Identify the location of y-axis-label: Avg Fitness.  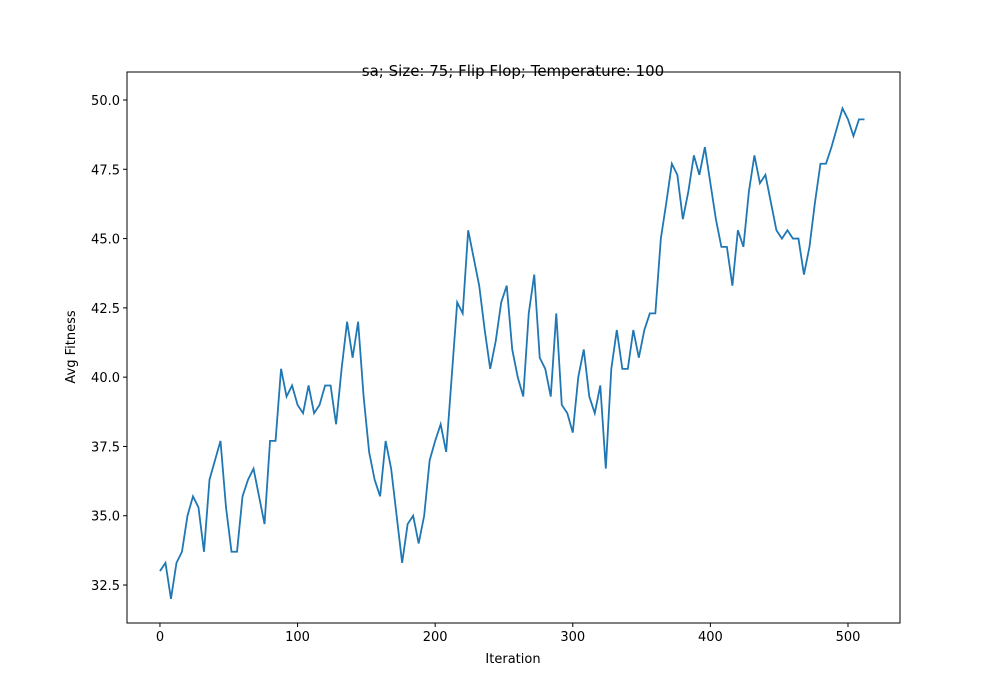
(71, 346).